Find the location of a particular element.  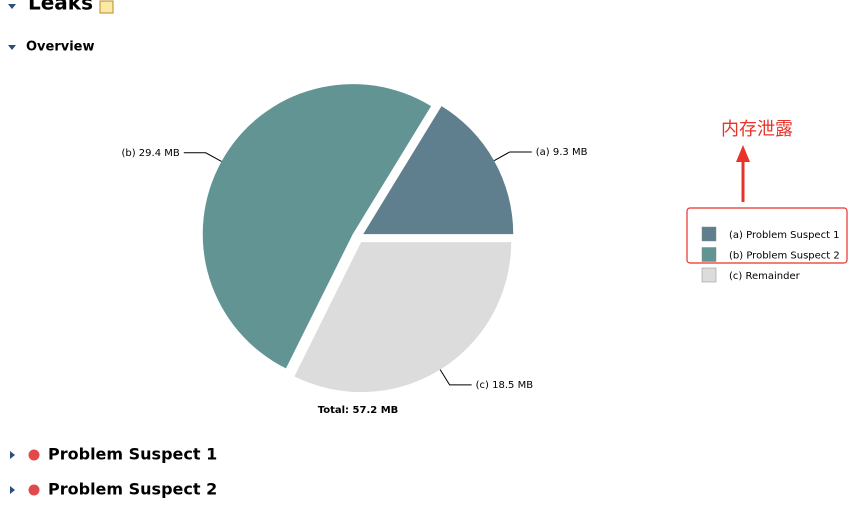

details-icon is located at coordinates (106, 7).